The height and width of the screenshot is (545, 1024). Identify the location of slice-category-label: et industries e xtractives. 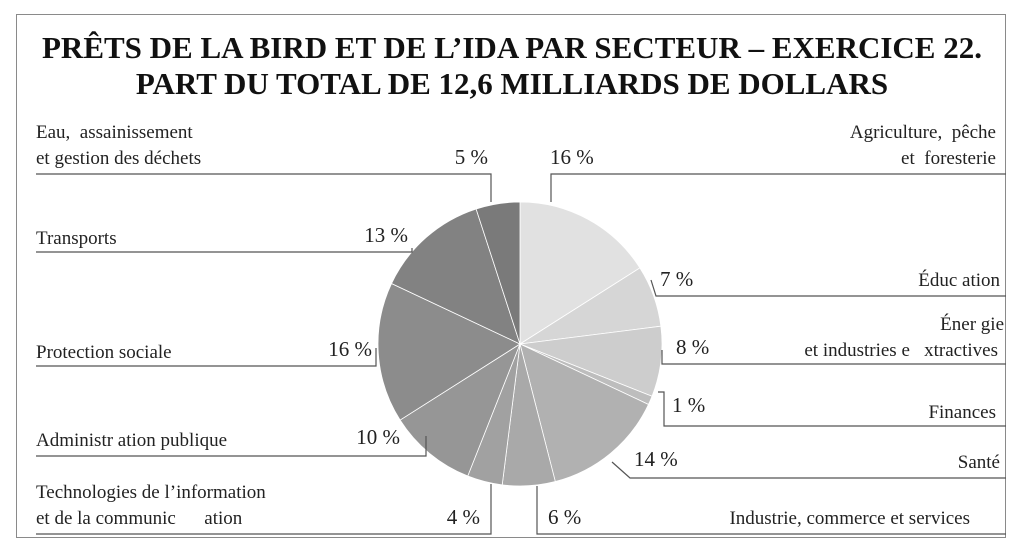
(901, 350).